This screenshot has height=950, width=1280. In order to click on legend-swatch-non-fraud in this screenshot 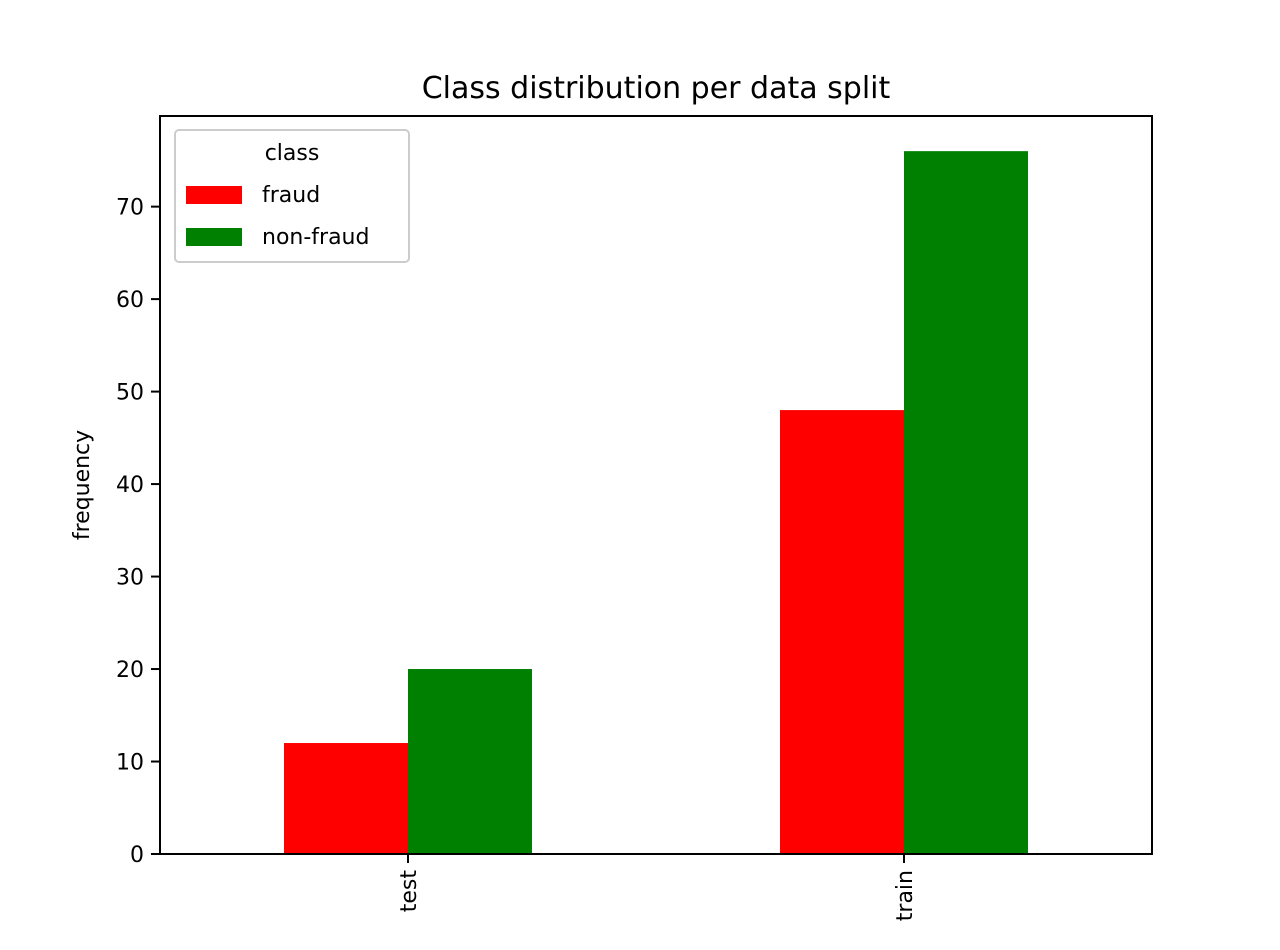, I will do `click(214, 237)`.